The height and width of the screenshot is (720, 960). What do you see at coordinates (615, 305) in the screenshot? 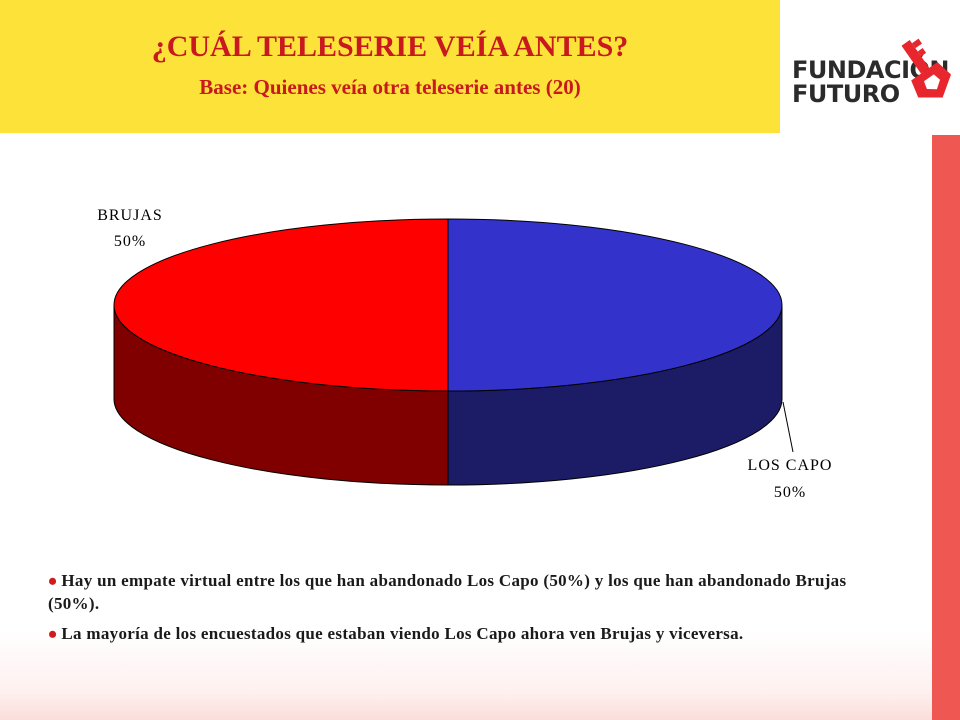
I see `pie-slice-los-capo` at bounding box center [615, 305].